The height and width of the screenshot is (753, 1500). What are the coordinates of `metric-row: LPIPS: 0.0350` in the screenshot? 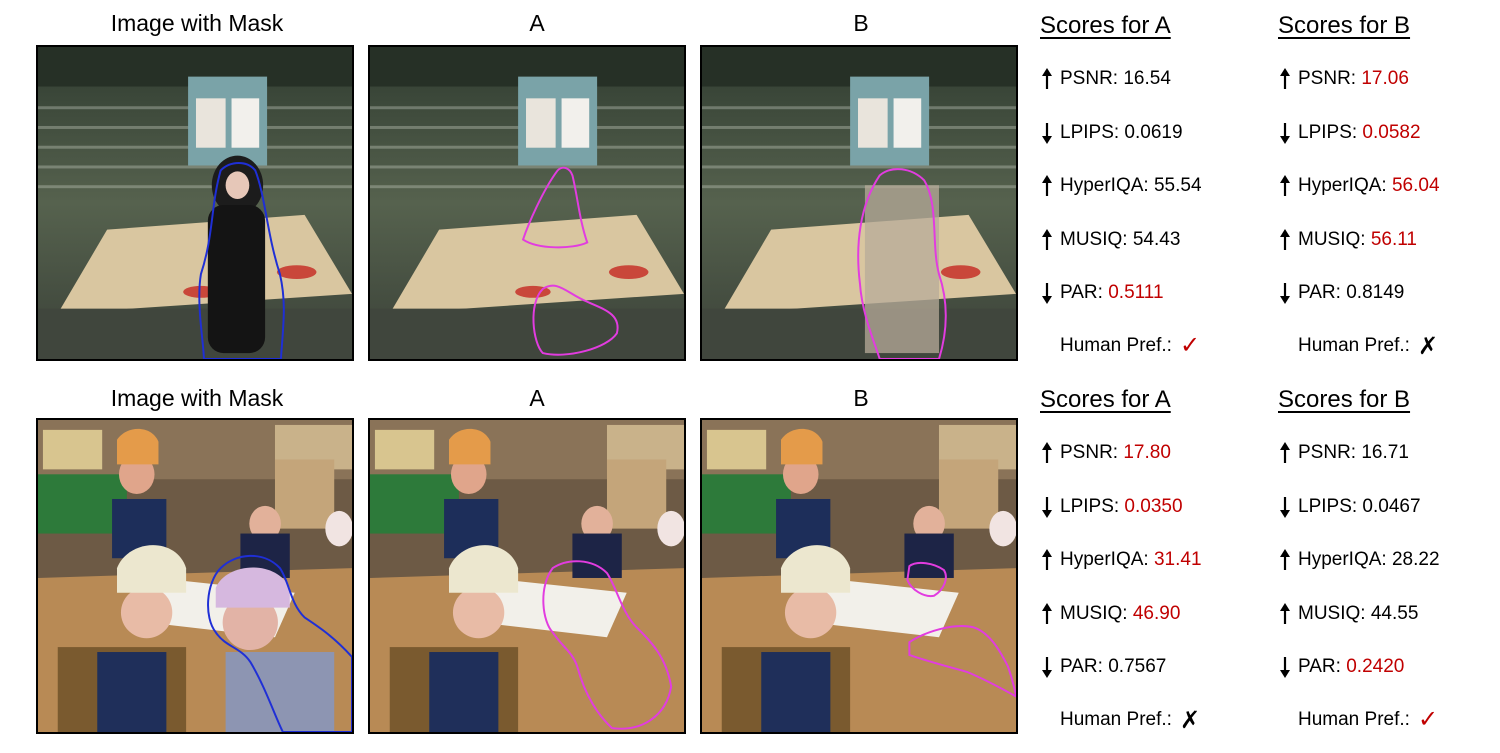 It's located at (1111, 507).